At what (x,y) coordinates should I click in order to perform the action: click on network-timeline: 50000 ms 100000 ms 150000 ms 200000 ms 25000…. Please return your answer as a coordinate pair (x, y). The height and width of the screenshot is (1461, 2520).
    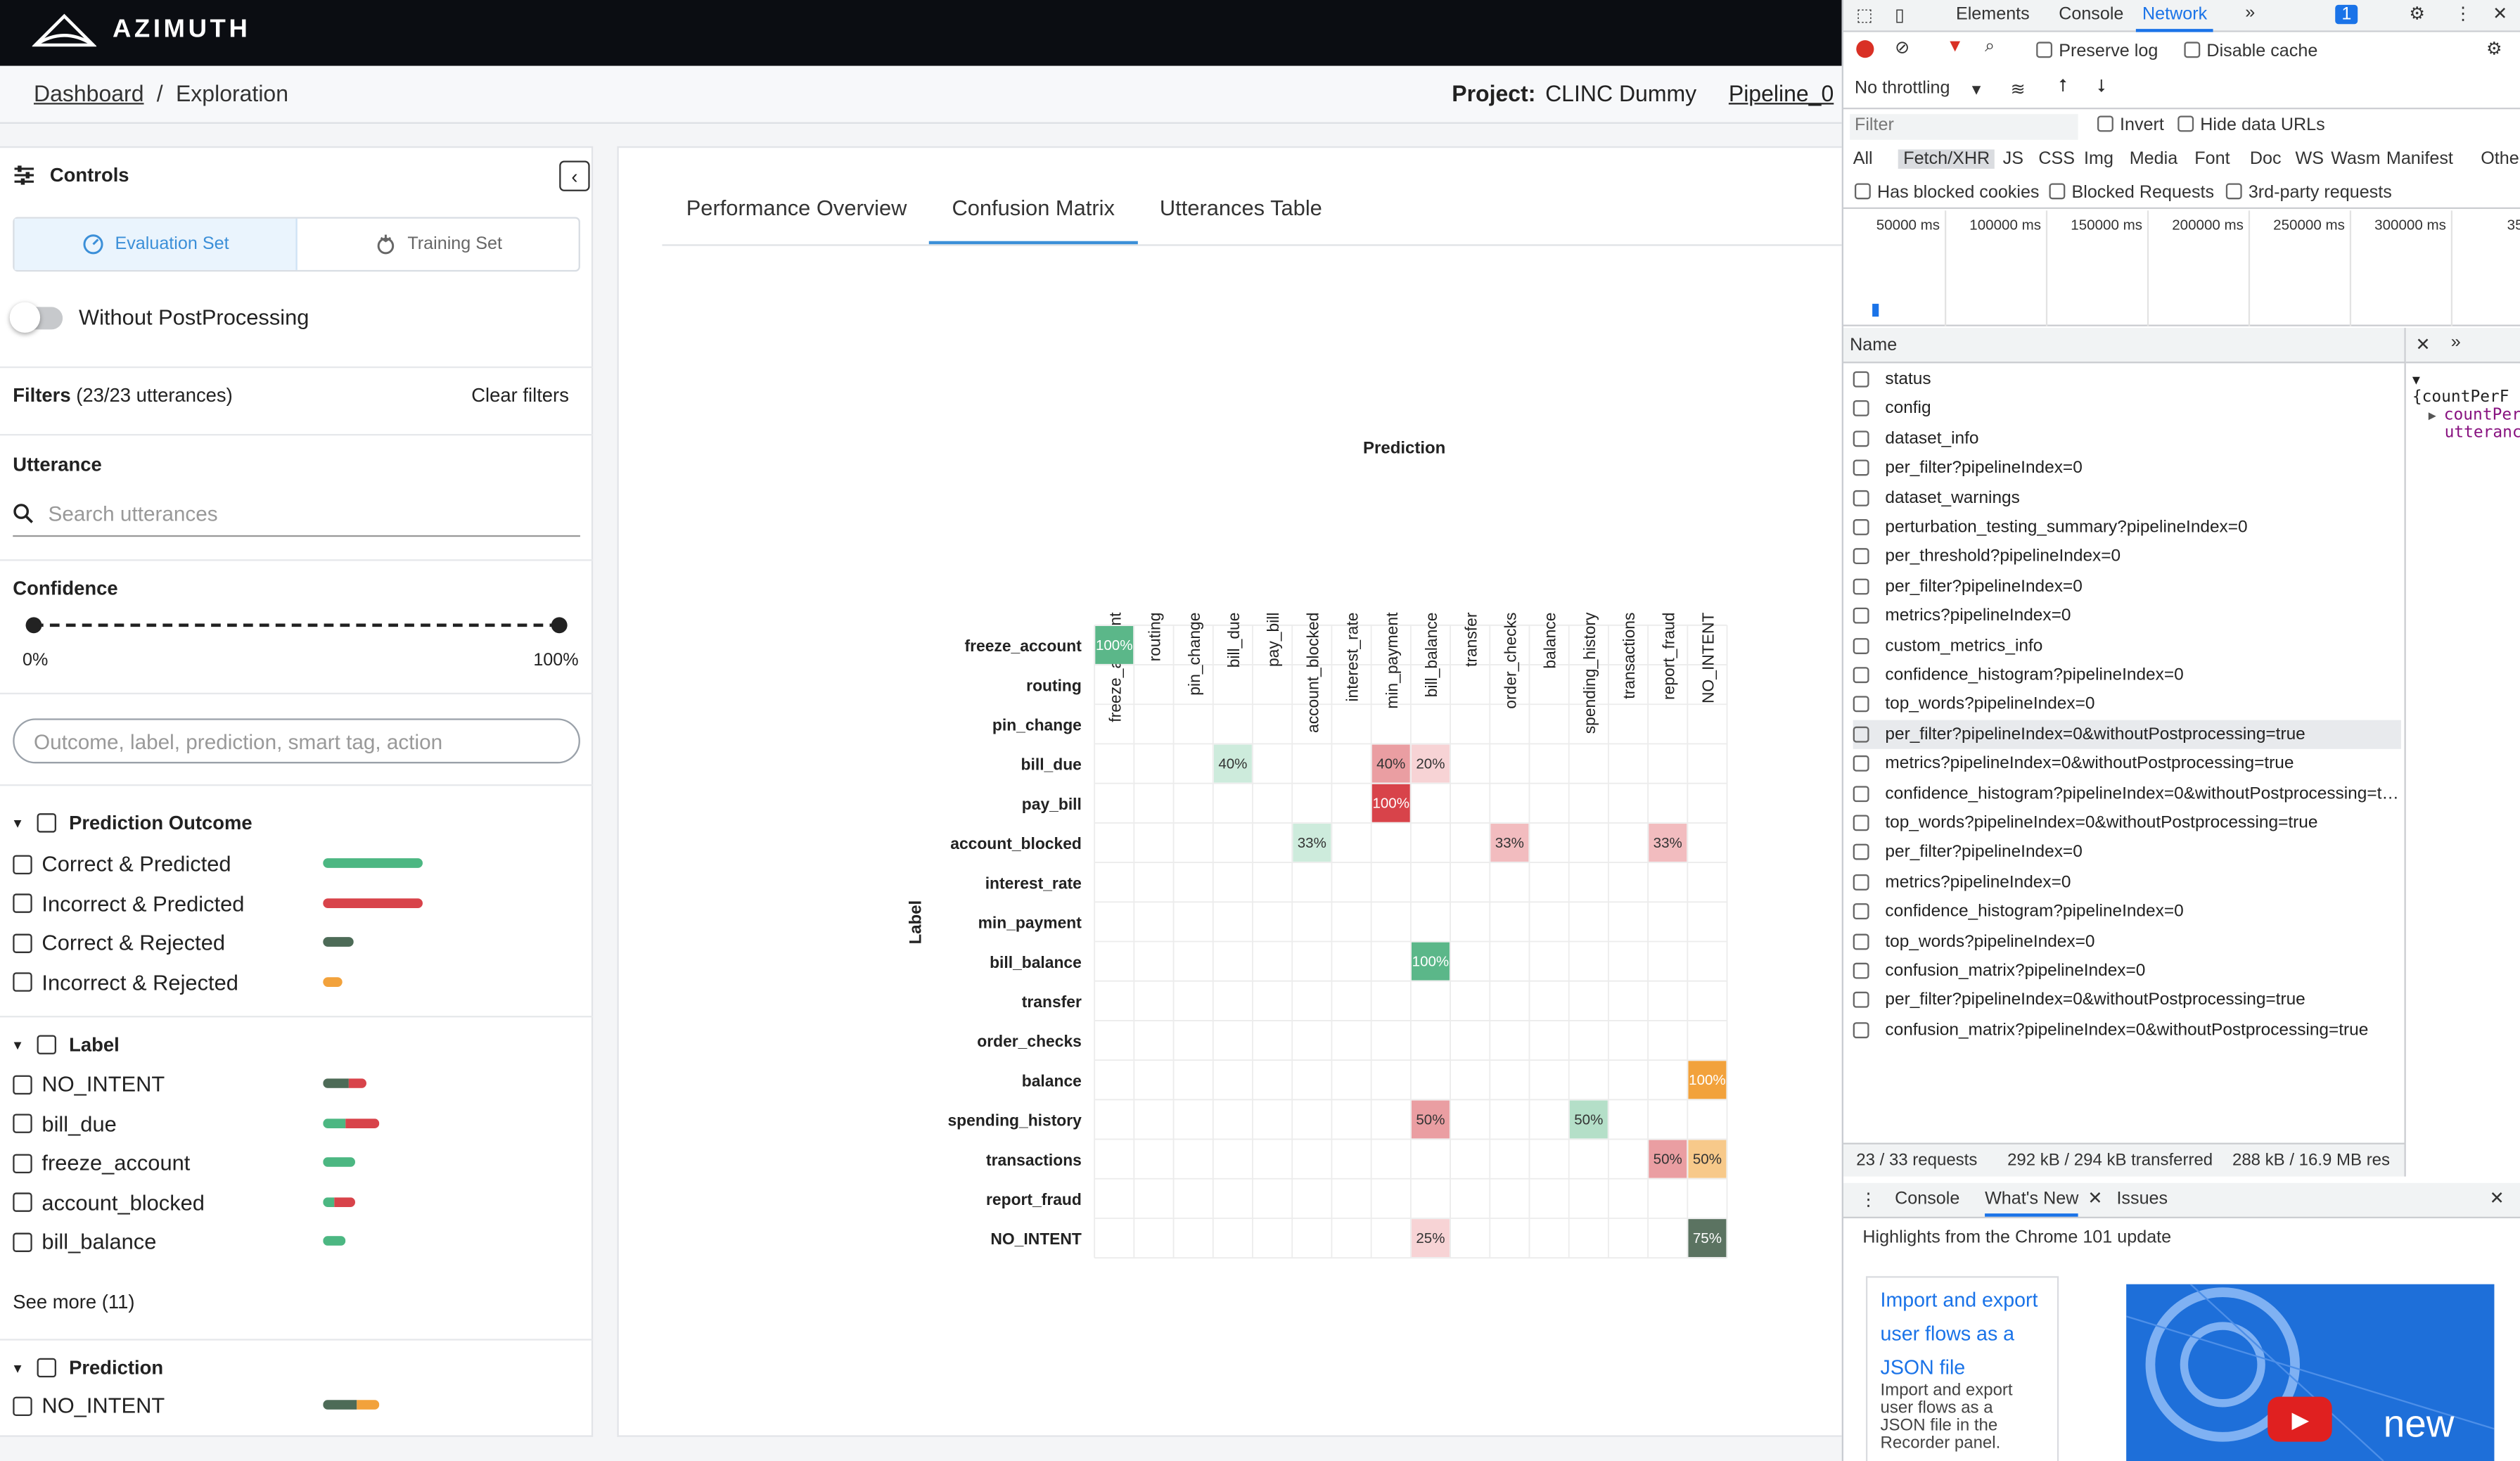
    Looking at the image, I should click on (2181, 268).